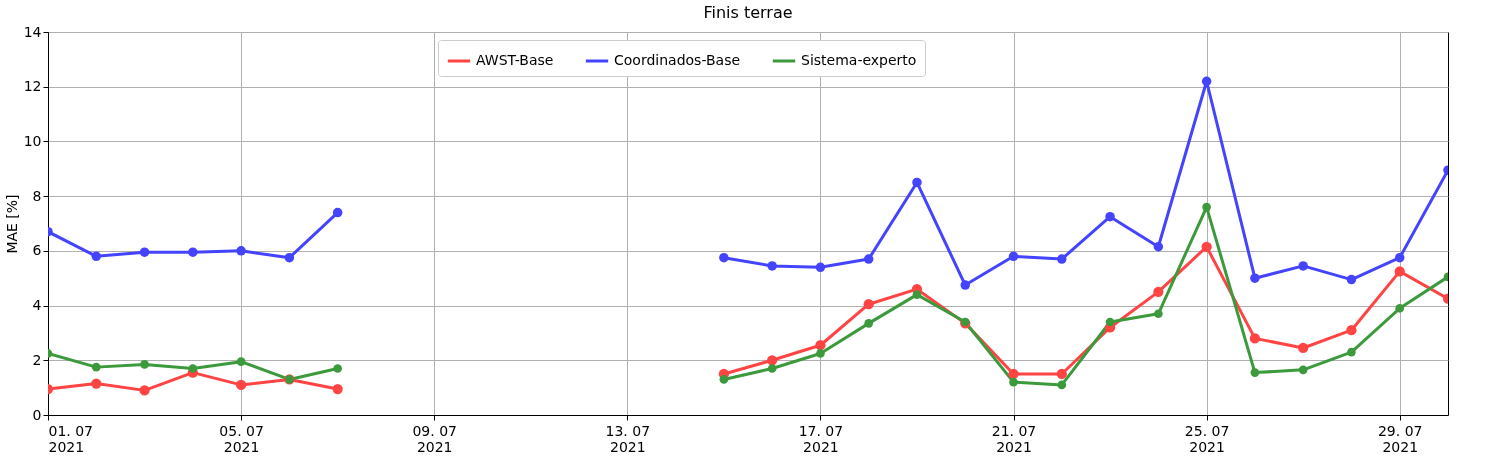 This screenshot has height=475, width=1485. I want to click on x-tick-label: 01. 07 2021, so click(71, 438).